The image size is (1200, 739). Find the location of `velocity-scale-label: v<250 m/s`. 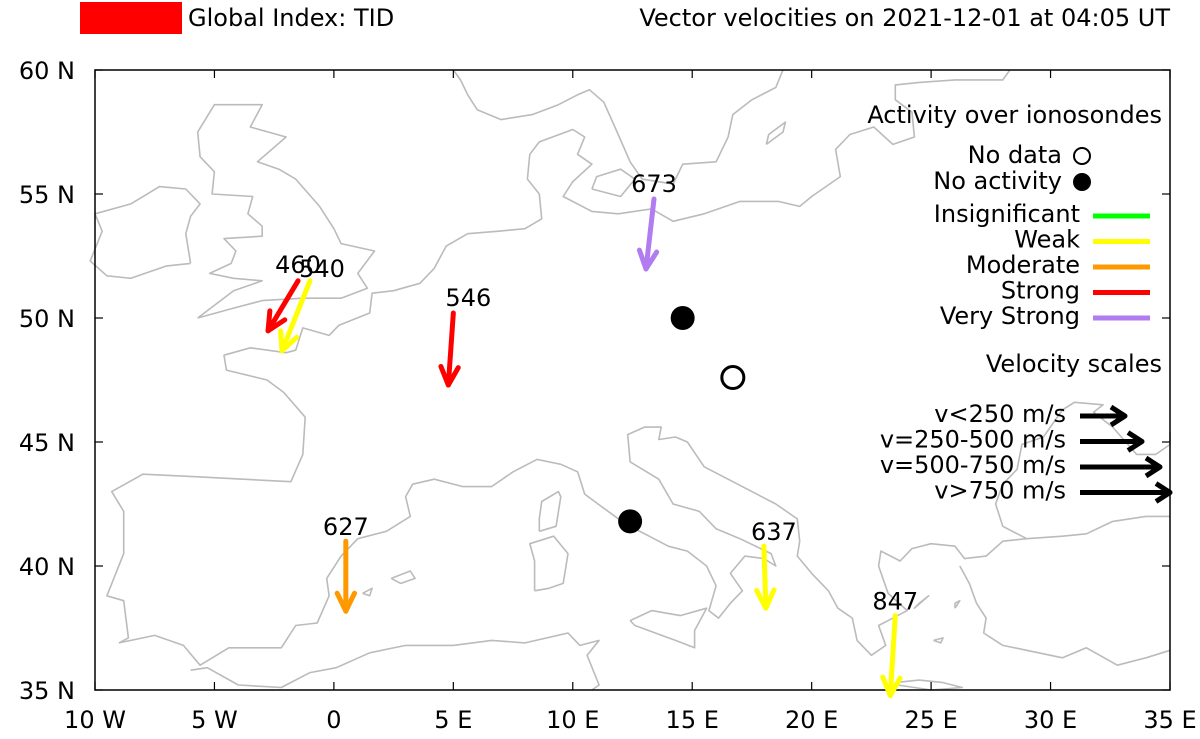

velocity-scale-label: v<250 m/s is located at coordinates (1000, 414).